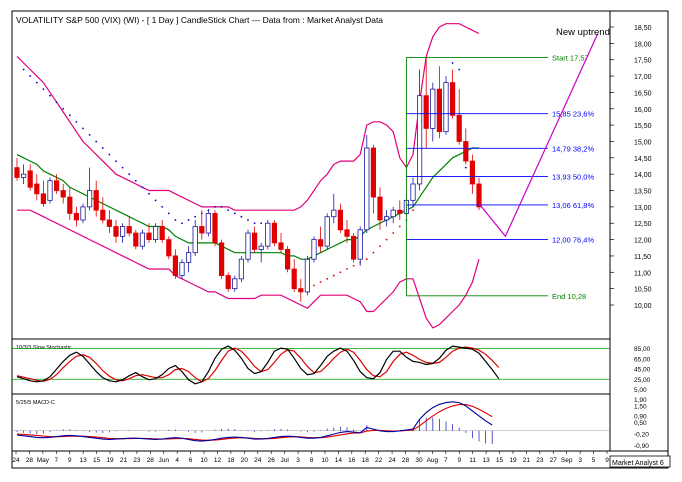 The width and height of the screenshot is (682, 482). I want to click on stochastic-panel-frame, so click(311, 366).